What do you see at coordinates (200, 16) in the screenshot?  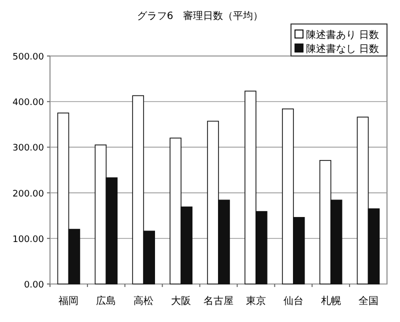 I see `chart-title: グラフ6 審理日数（平均）` at bounding box center [200, 16].